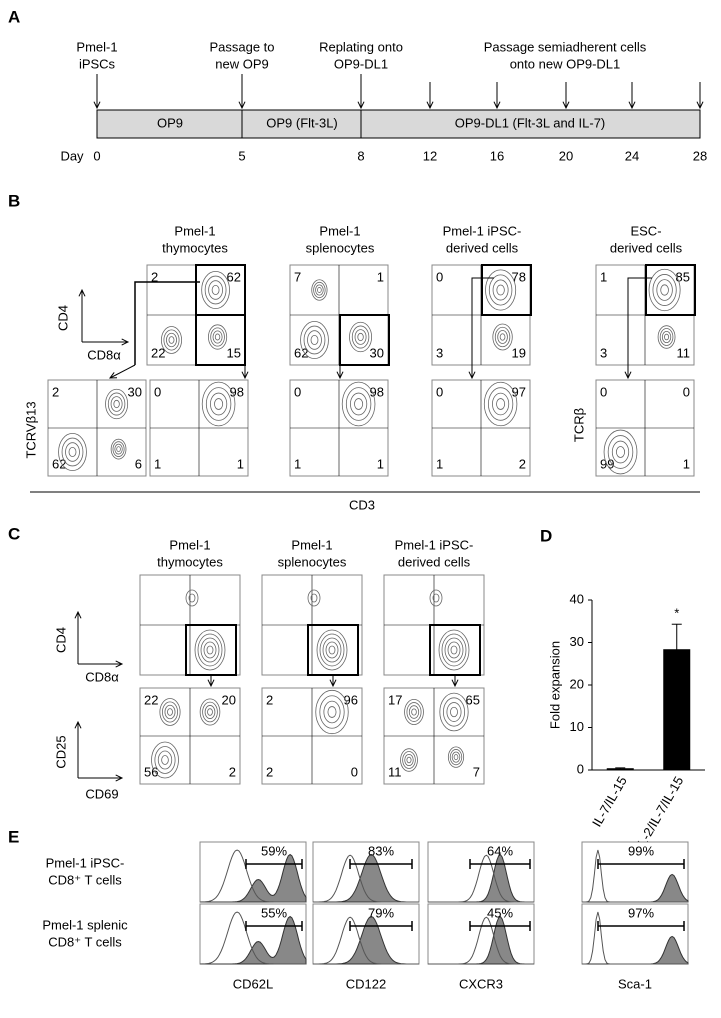  I want to click on timeline, so click(398, 124).